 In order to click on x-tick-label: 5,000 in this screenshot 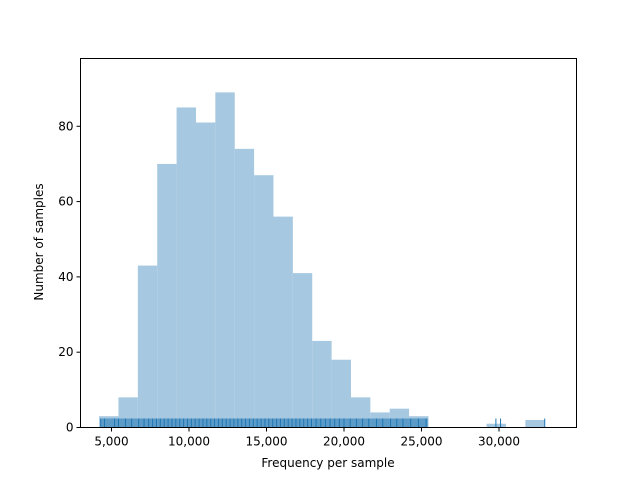, I will do `click(111, 442)`.